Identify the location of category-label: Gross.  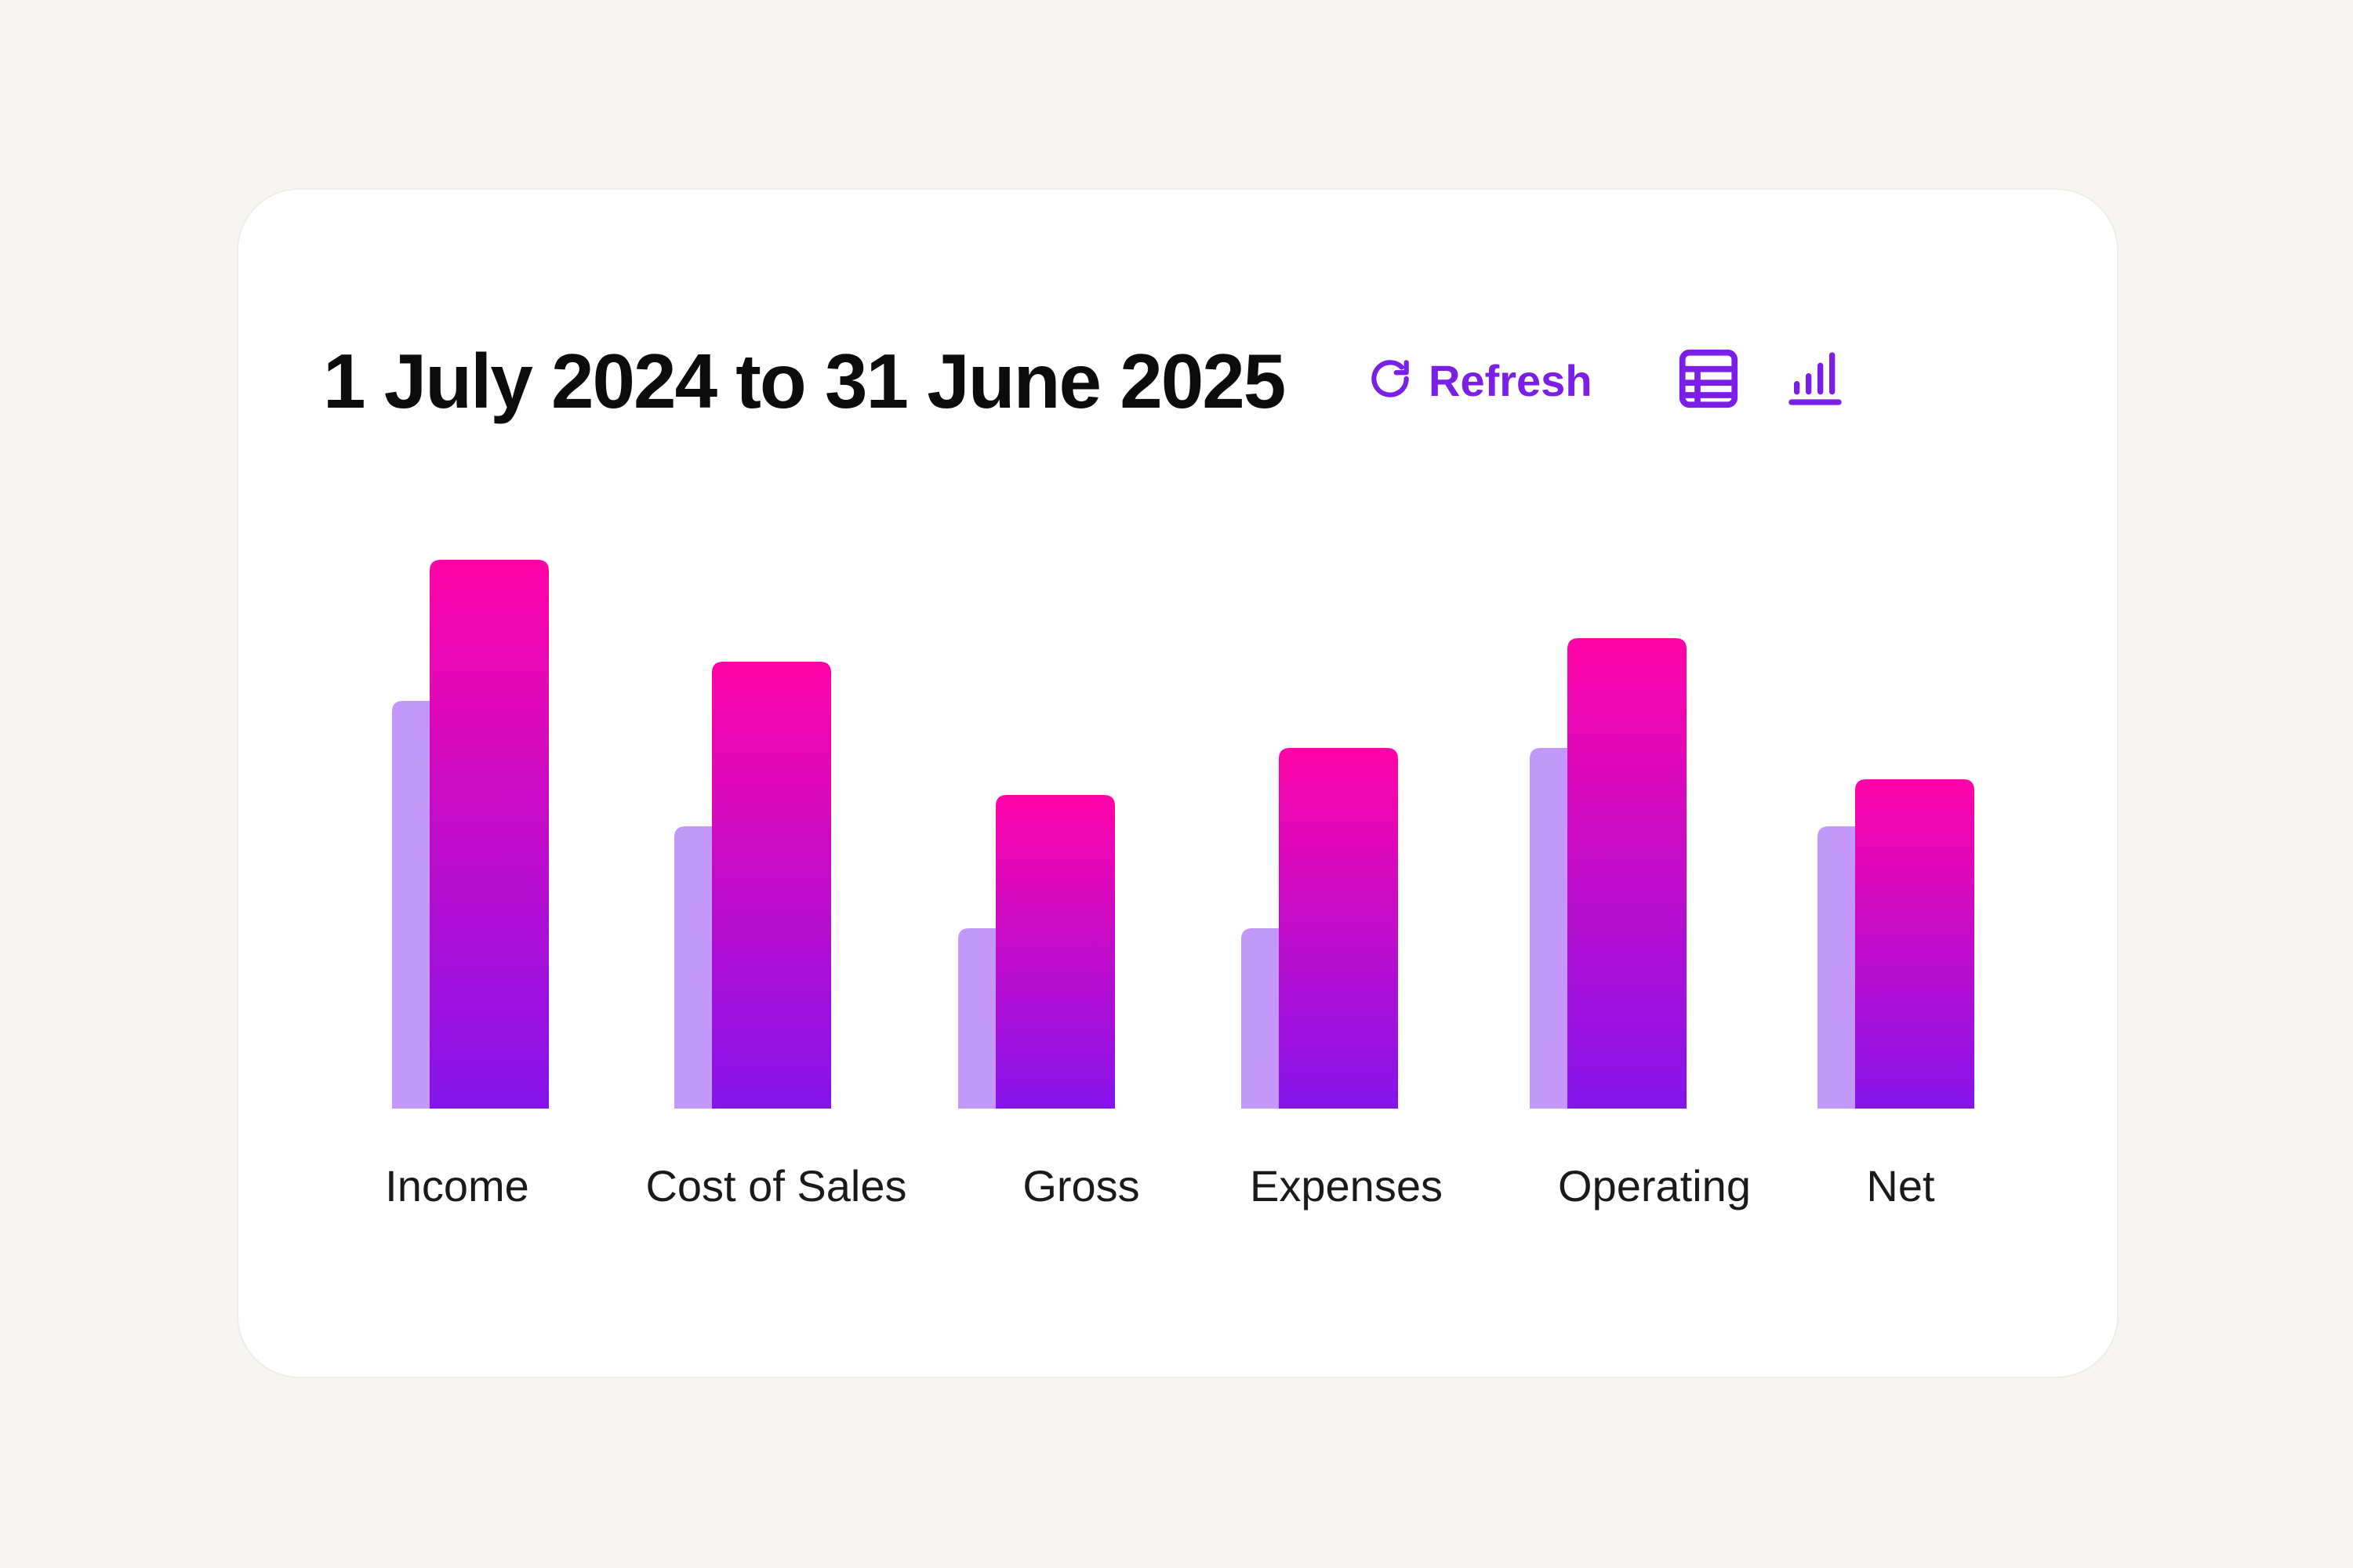
(1081, 1185).